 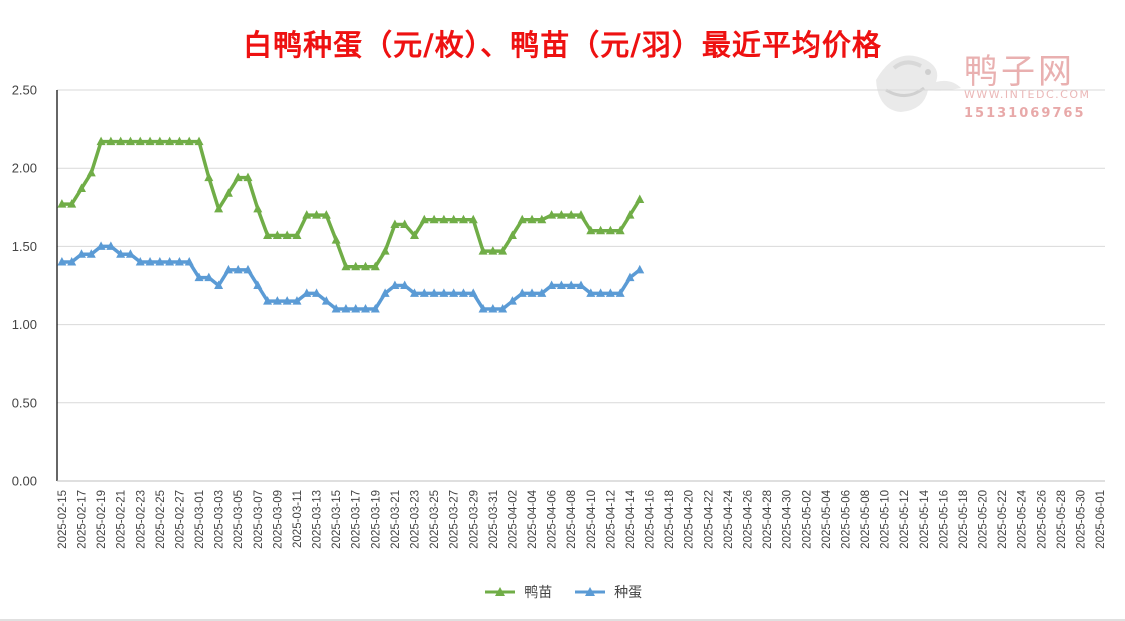 What do you see at coordinates (866, 519) in the screenshot?
I see `x-tick-label: 2025-05-08` at bounding box center [866, 519].